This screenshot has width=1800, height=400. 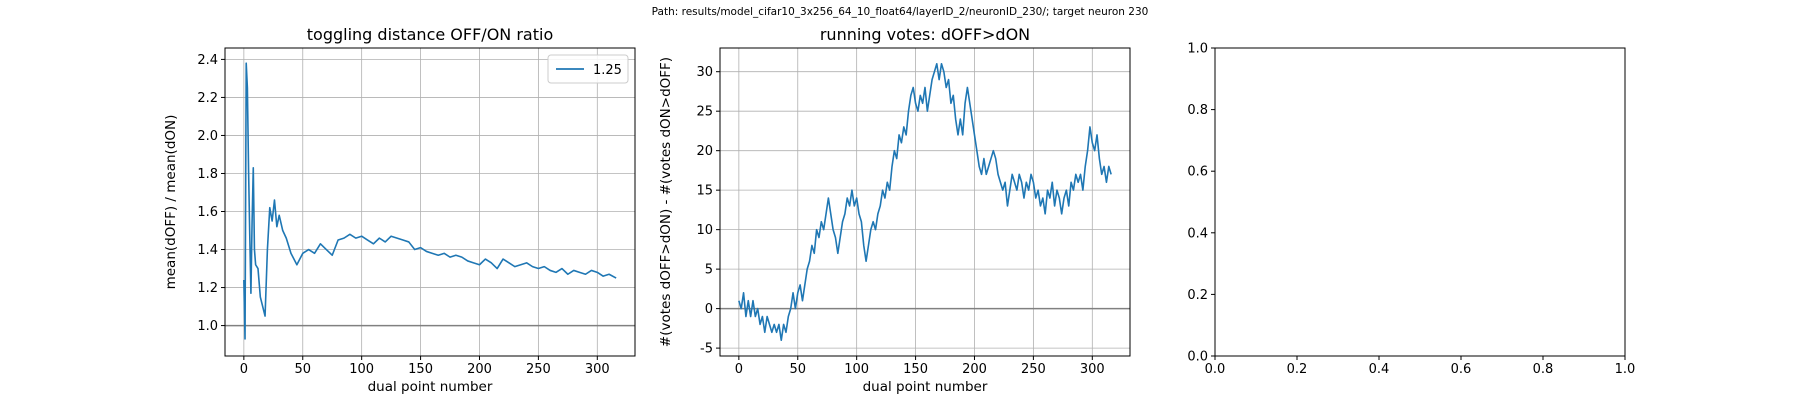 I want to click on chart-3-y-tick-label: 0.2, so click(x=1197, y=295).